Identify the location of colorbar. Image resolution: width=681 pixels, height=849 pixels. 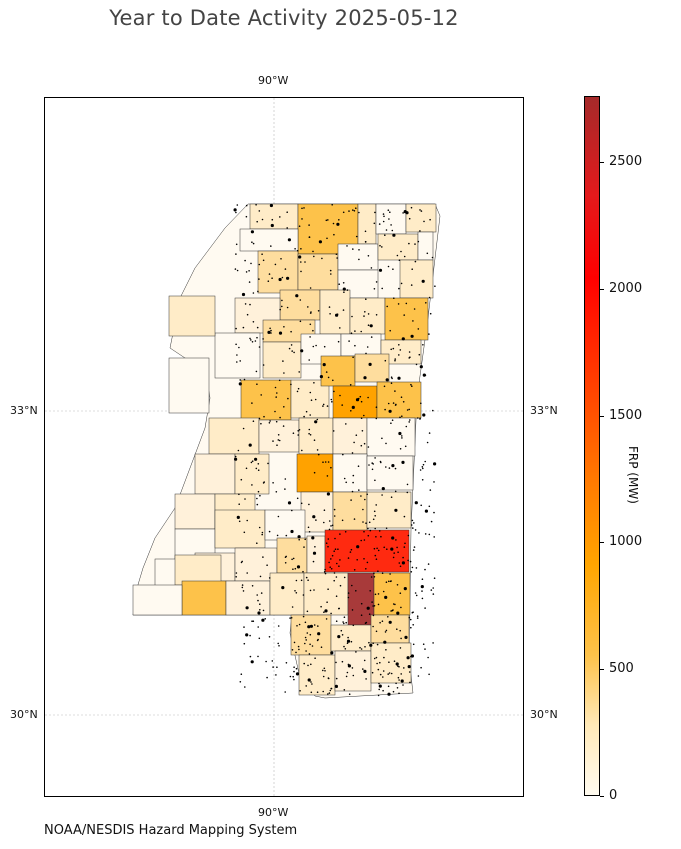
(592, 446).